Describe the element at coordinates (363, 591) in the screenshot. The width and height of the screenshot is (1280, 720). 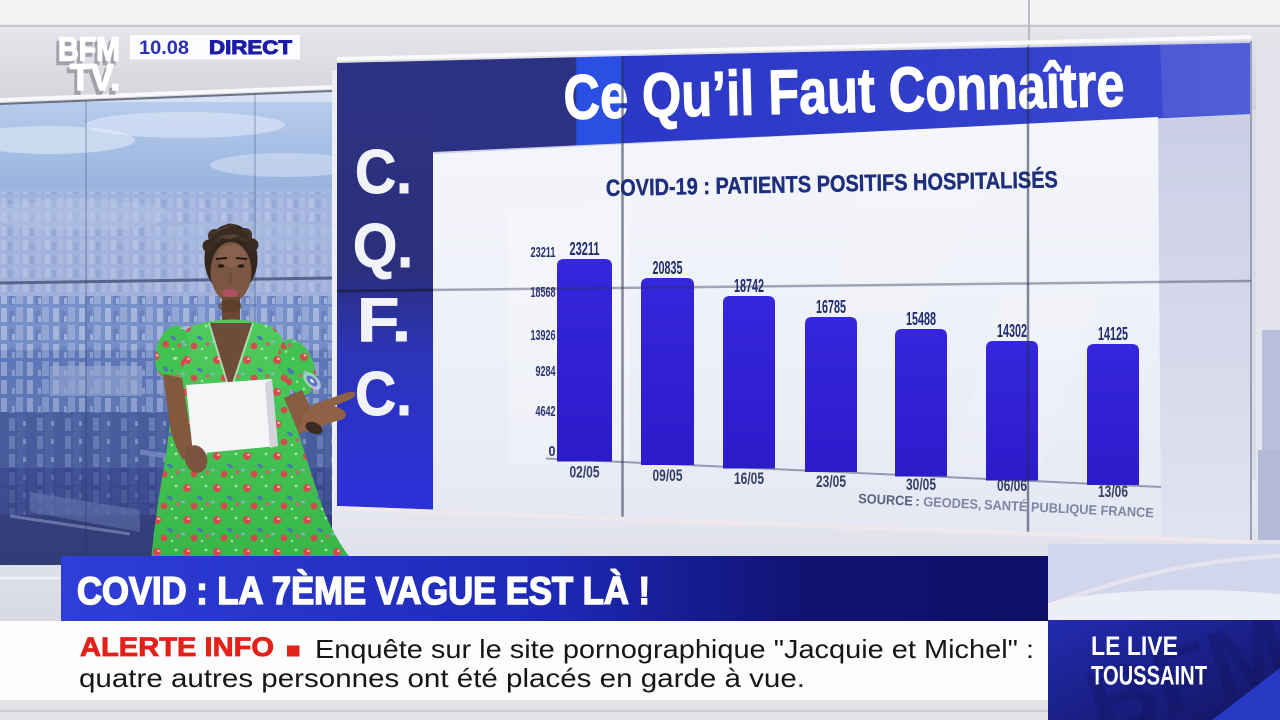
I see `svg-text: COVID : LA 7ÈME VAGUE EST LÀ !` at that location.